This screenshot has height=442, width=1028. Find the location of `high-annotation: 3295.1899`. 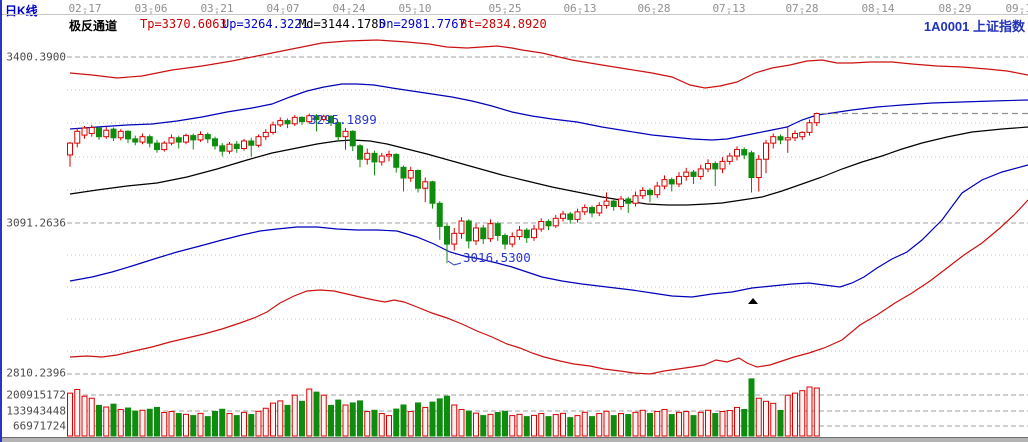

high-annotation: 3295.1899 is located at coordinates (343, 119).